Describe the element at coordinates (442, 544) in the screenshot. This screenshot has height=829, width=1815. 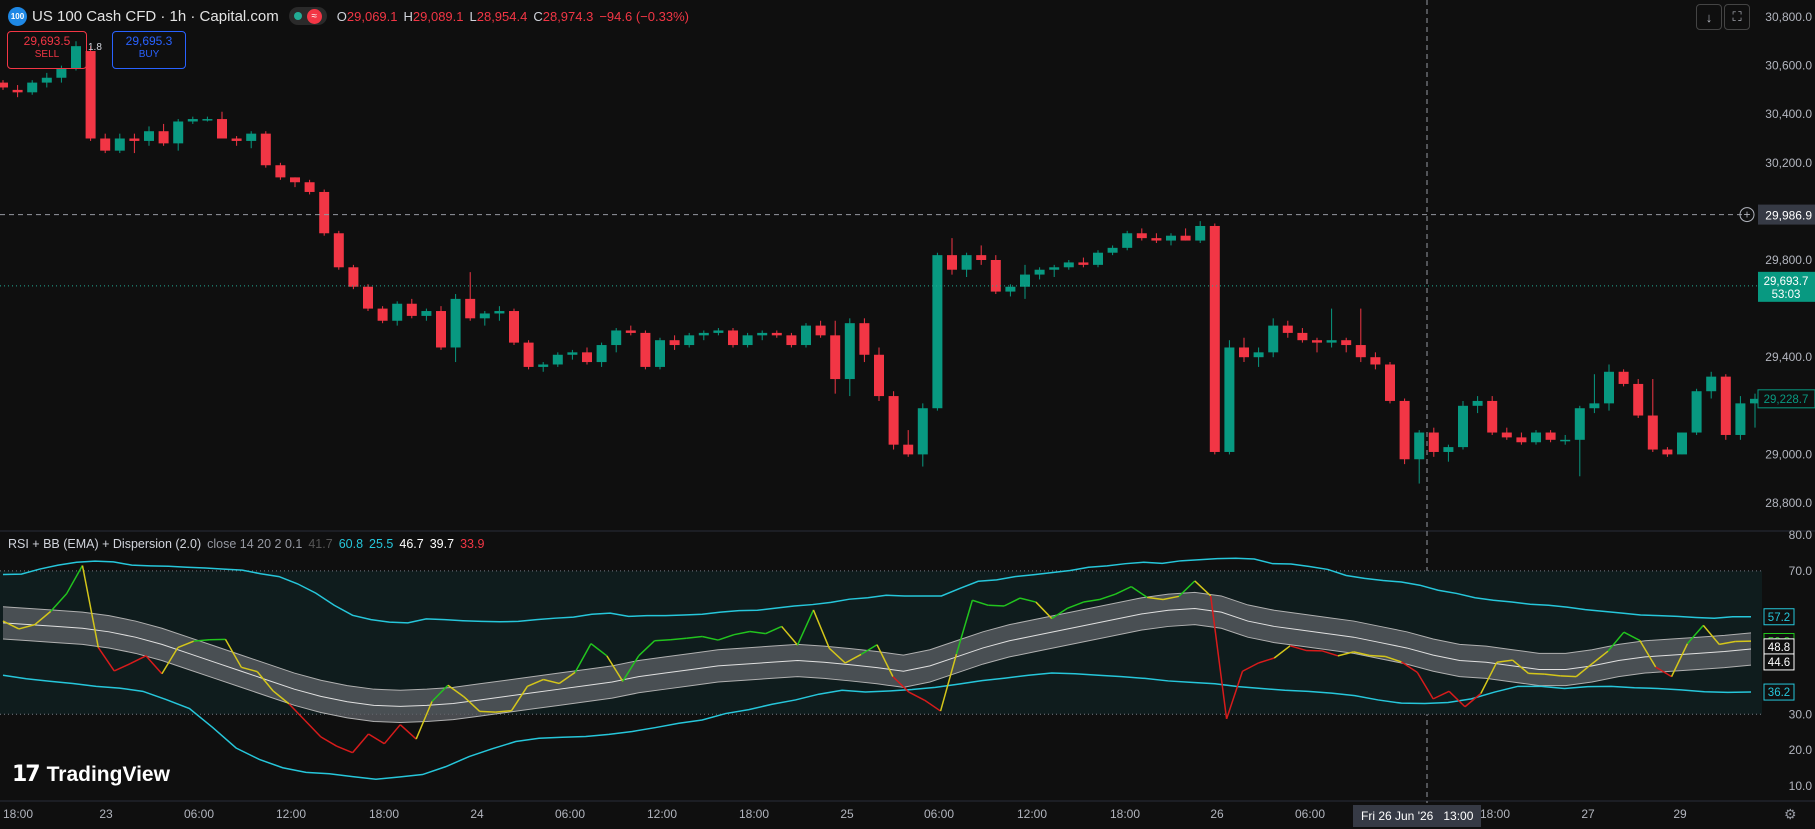
I see `indicator-value-4: 39.7` at that location.